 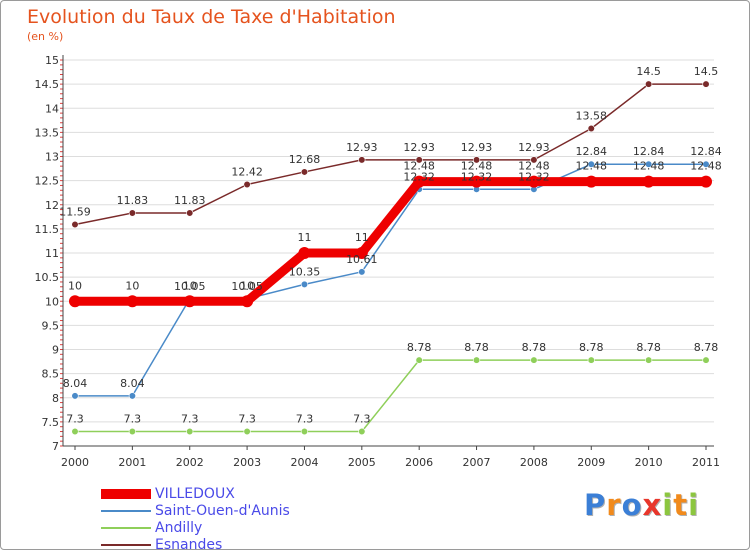 I want to click on data-label: 10.35, so click(x=305, y=271).